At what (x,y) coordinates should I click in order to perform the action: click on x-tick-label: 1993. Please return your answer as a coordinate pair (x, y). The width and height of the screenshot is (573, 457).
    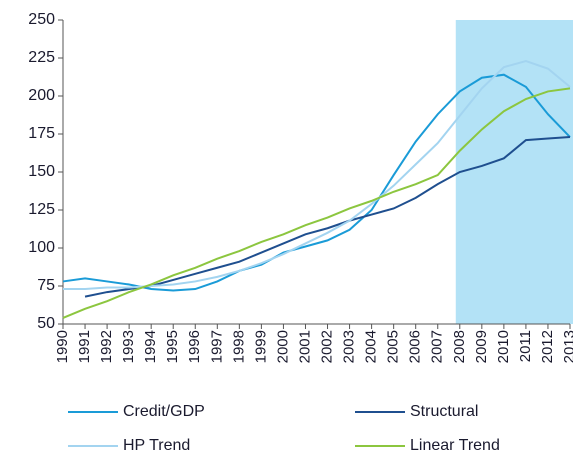
    Looking at the image, I should click on (128, 346).